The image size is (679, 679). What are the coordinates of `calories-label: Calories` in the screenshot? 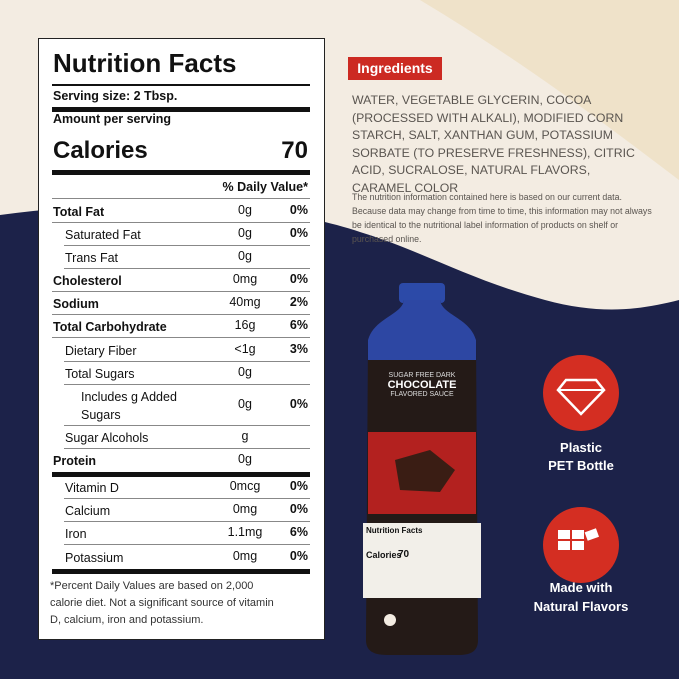 It's located at (100, 150).